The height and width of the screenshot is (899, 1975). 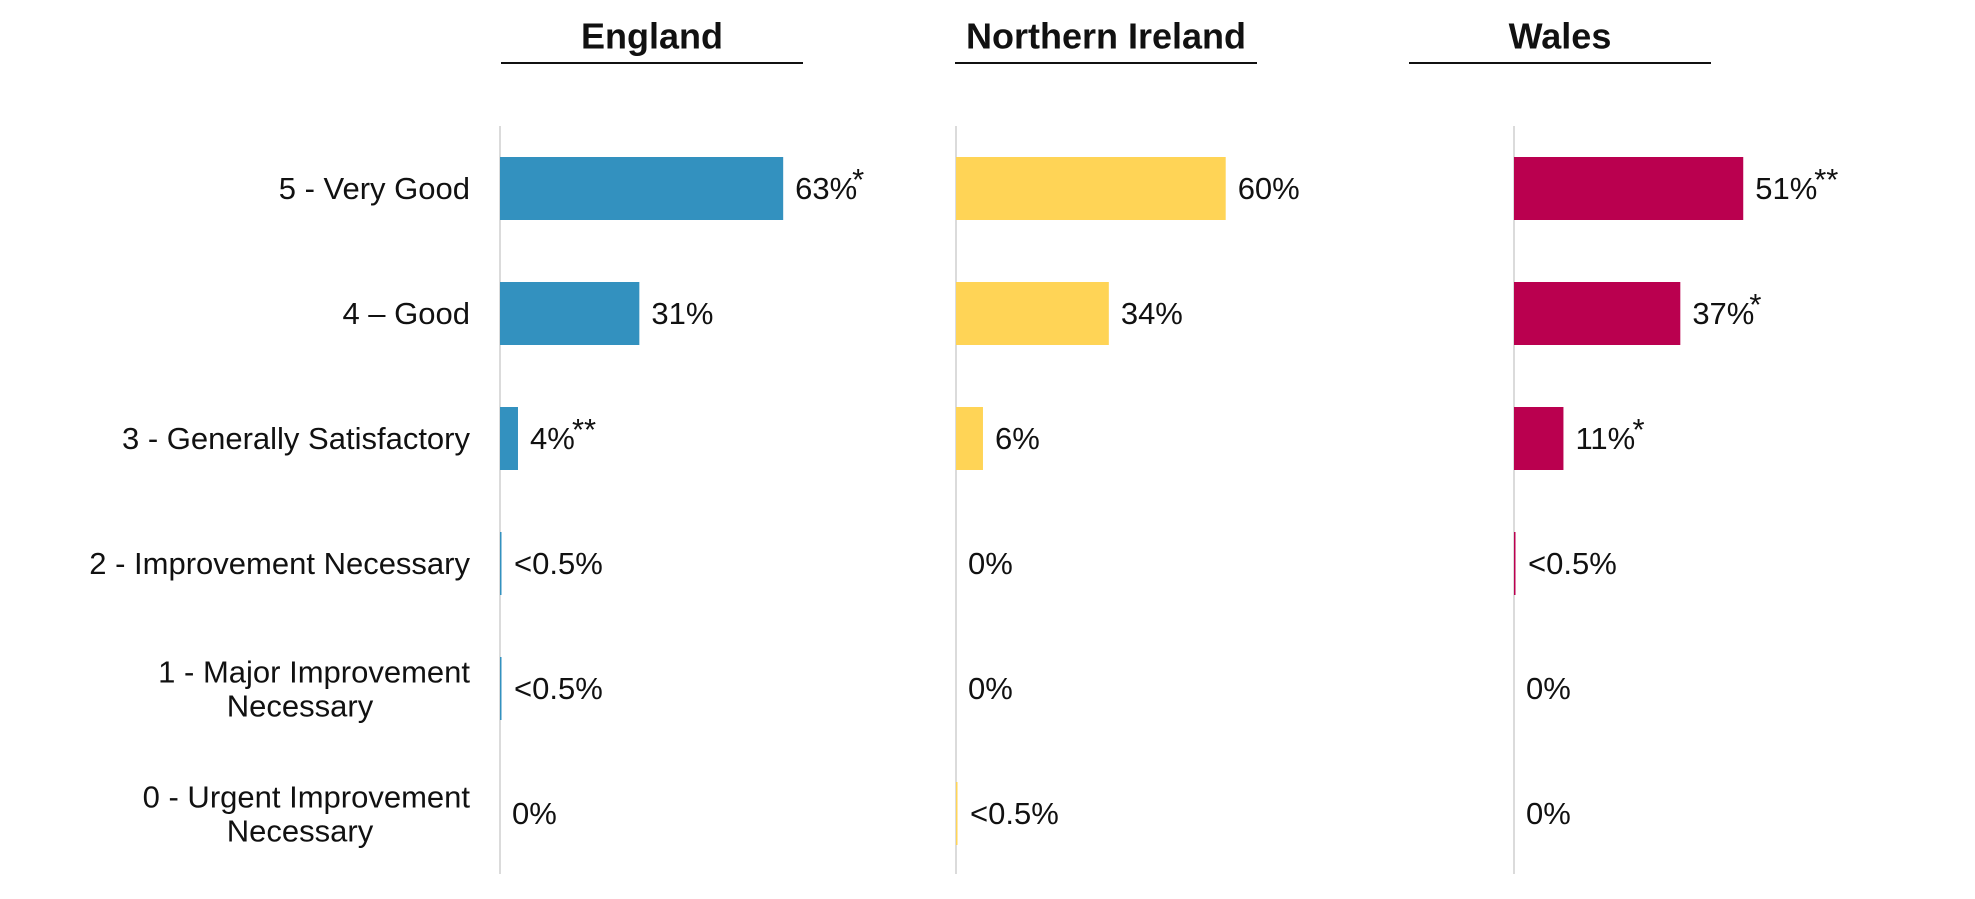 What do you see at coordinates (1597, 313) in the screenshot?
I see `bar-wales-4-good` at bounding box center [1597, 313].